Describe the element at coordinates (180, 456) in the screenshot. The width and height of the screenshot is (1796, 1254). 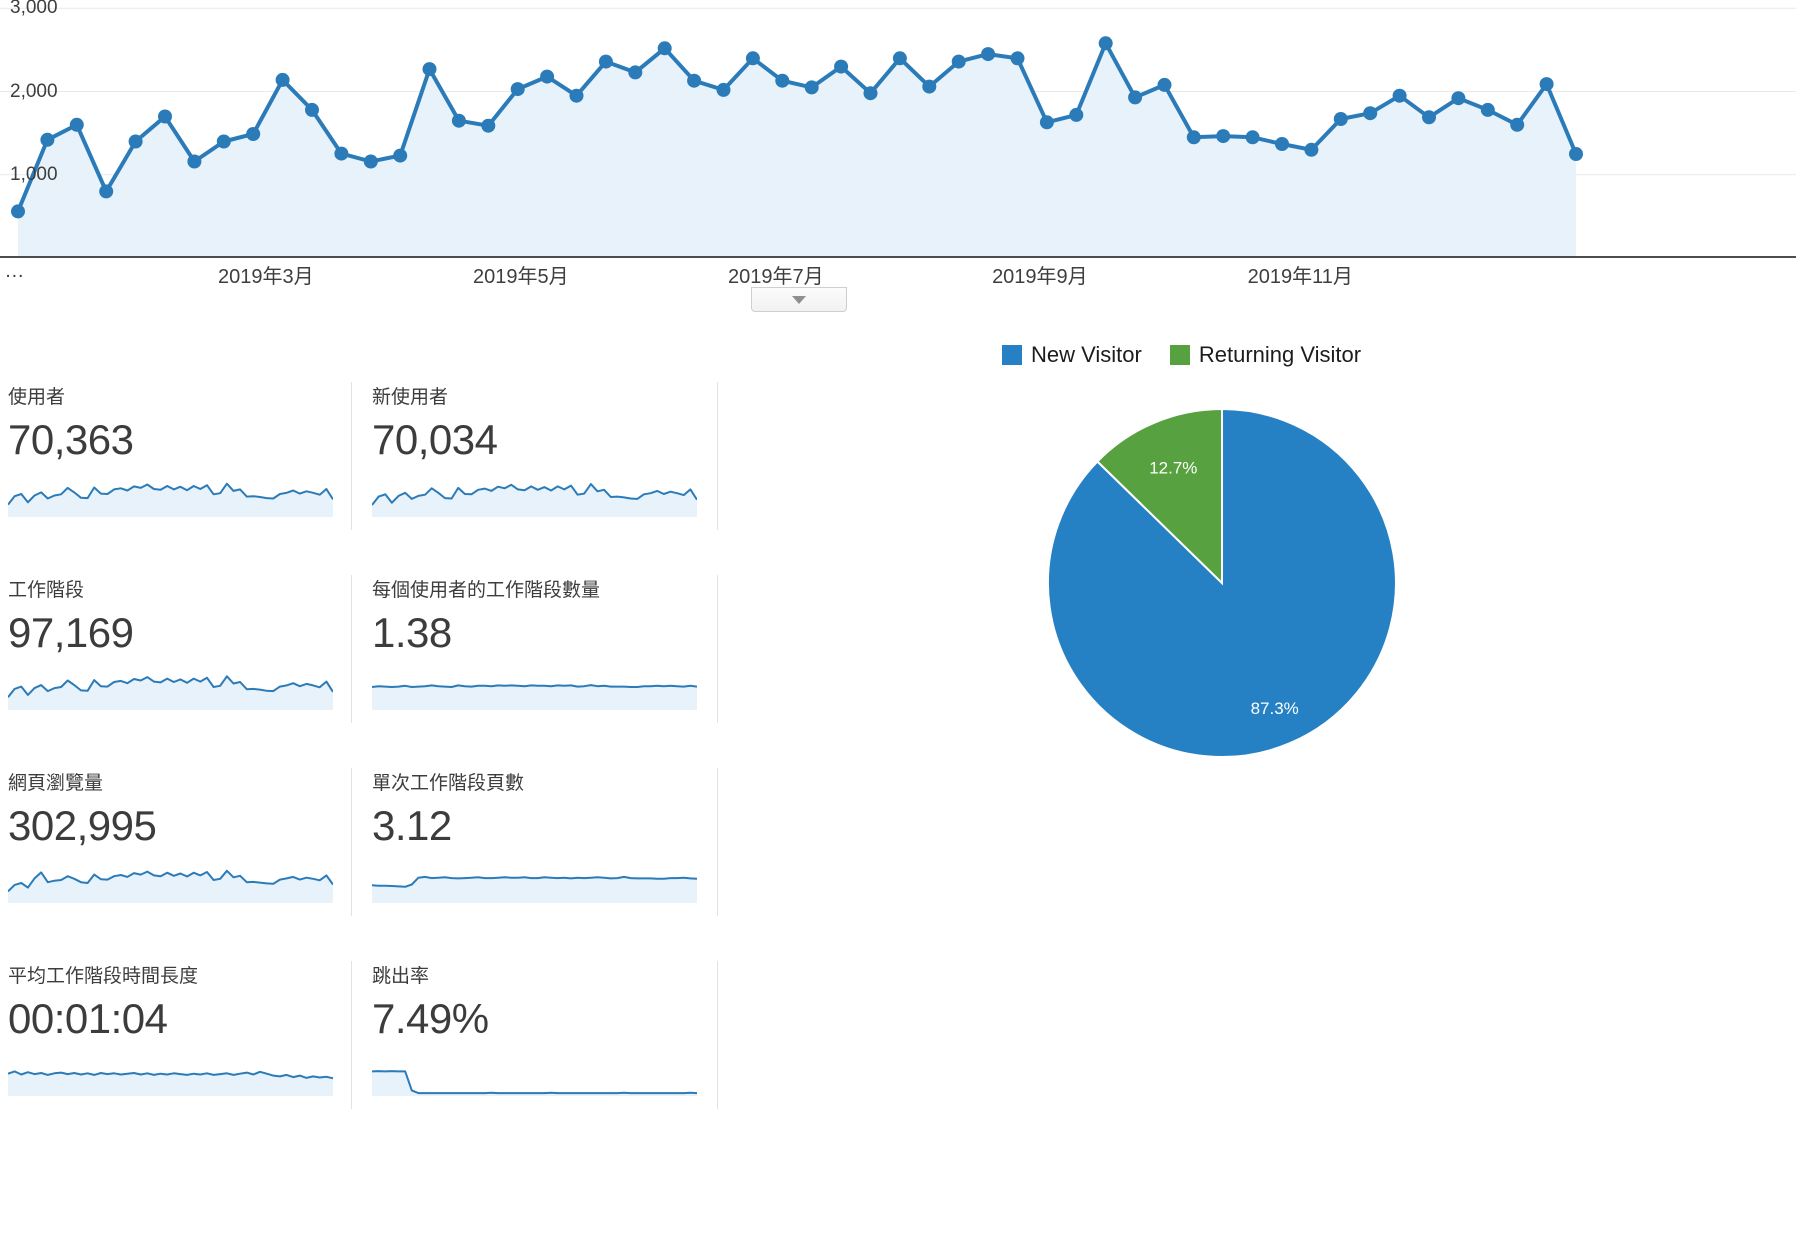
I see `metric-card-users: 使用者 70,363` at that location.